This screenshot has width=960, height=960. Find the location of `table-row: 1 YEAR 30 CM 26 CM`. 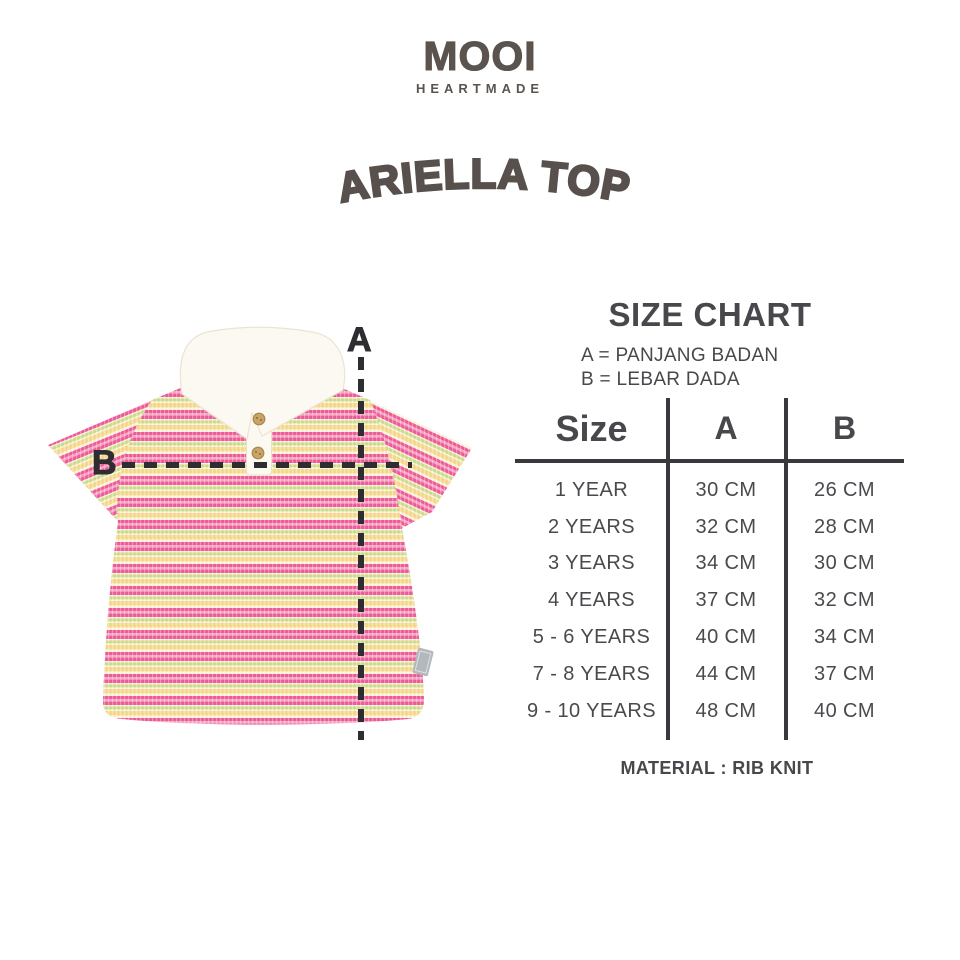

table-row: 1 YEAR 30 CM 26 CM is located at coordinates (710, 490).